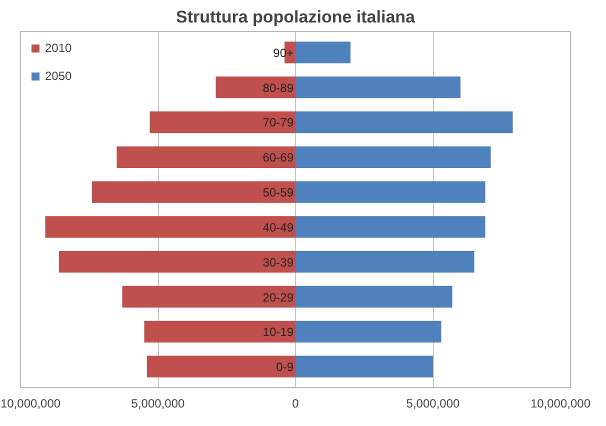 Image resolution: width=606 pixels, height=426 pixels. What do you see at coordinates (285, 367) in the screenshot?
I see `y-tick-label: 0-9` at bounding box center [285, 367].